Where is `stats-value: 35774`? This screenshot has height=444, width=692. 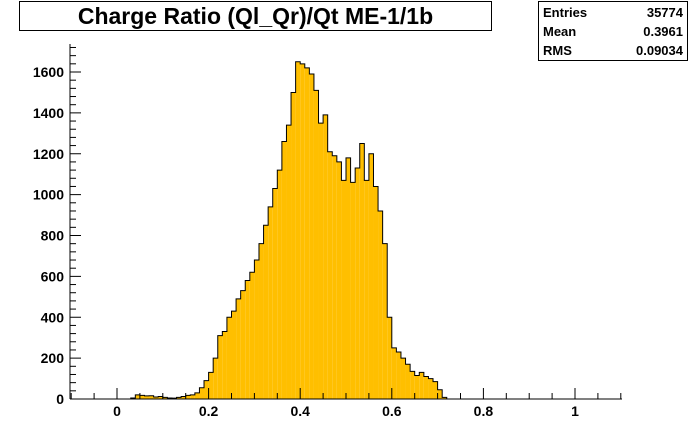
stats-value: 35774 is located at coordinates (664, 12).